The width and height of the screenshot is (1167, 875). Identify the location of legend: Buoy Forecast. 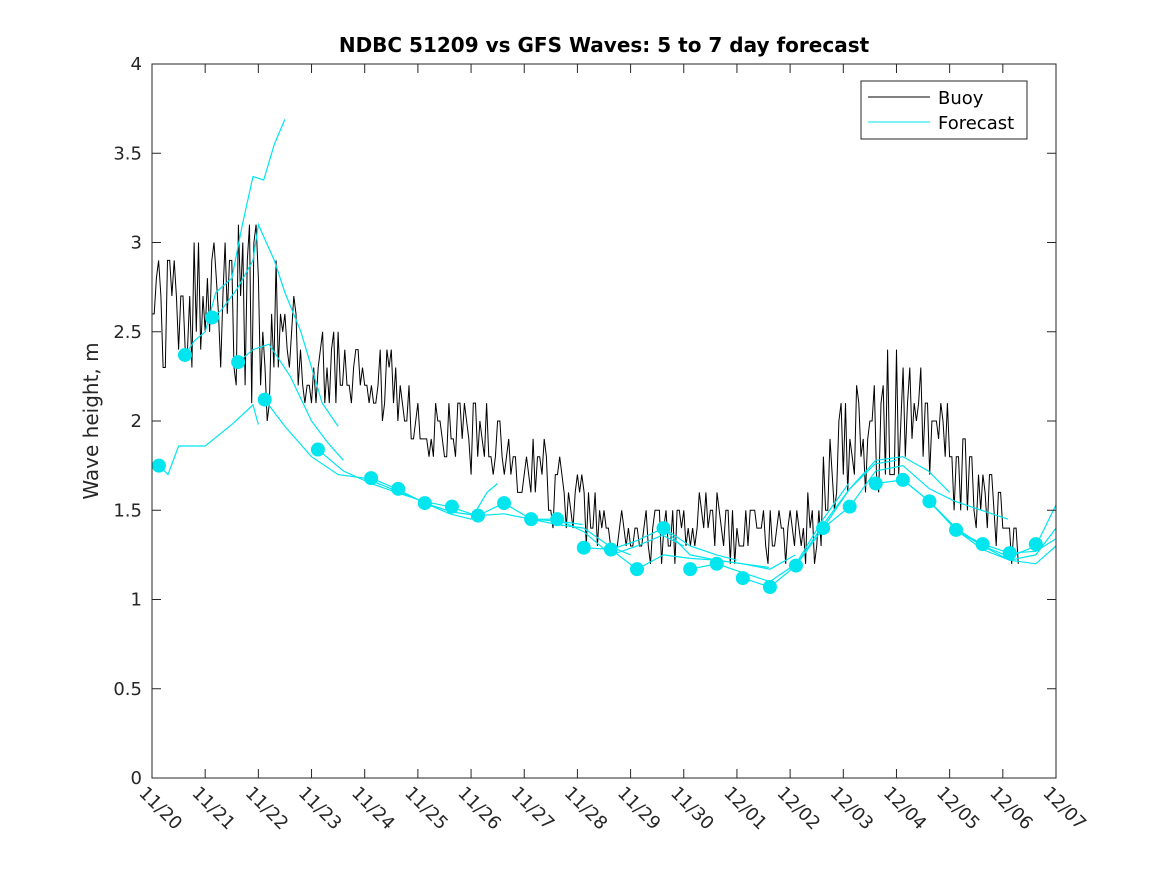
(944, 110).